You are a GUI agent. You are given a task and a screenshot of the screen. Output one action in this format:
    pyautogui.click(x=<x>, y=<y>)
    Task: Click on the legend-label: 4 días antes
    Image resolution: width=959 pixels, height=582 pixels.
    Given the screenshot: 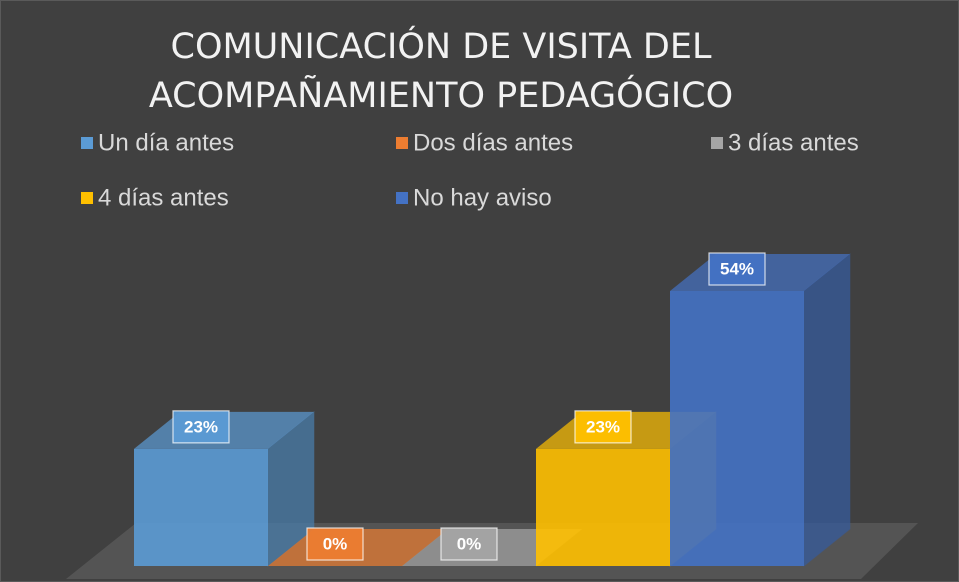 What is the action you would take?
    pyautogui.click(x=163, y=197)
    